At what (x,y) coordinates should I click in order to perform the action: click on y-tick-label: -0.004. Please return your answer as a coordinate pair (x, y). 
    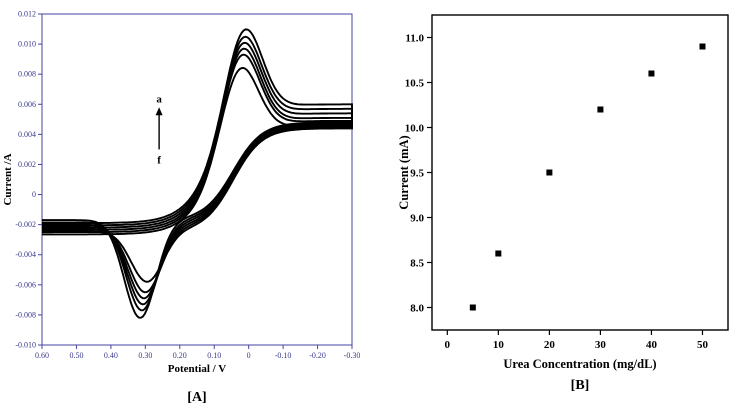
    Looking at the image, I should click on (25, 254).